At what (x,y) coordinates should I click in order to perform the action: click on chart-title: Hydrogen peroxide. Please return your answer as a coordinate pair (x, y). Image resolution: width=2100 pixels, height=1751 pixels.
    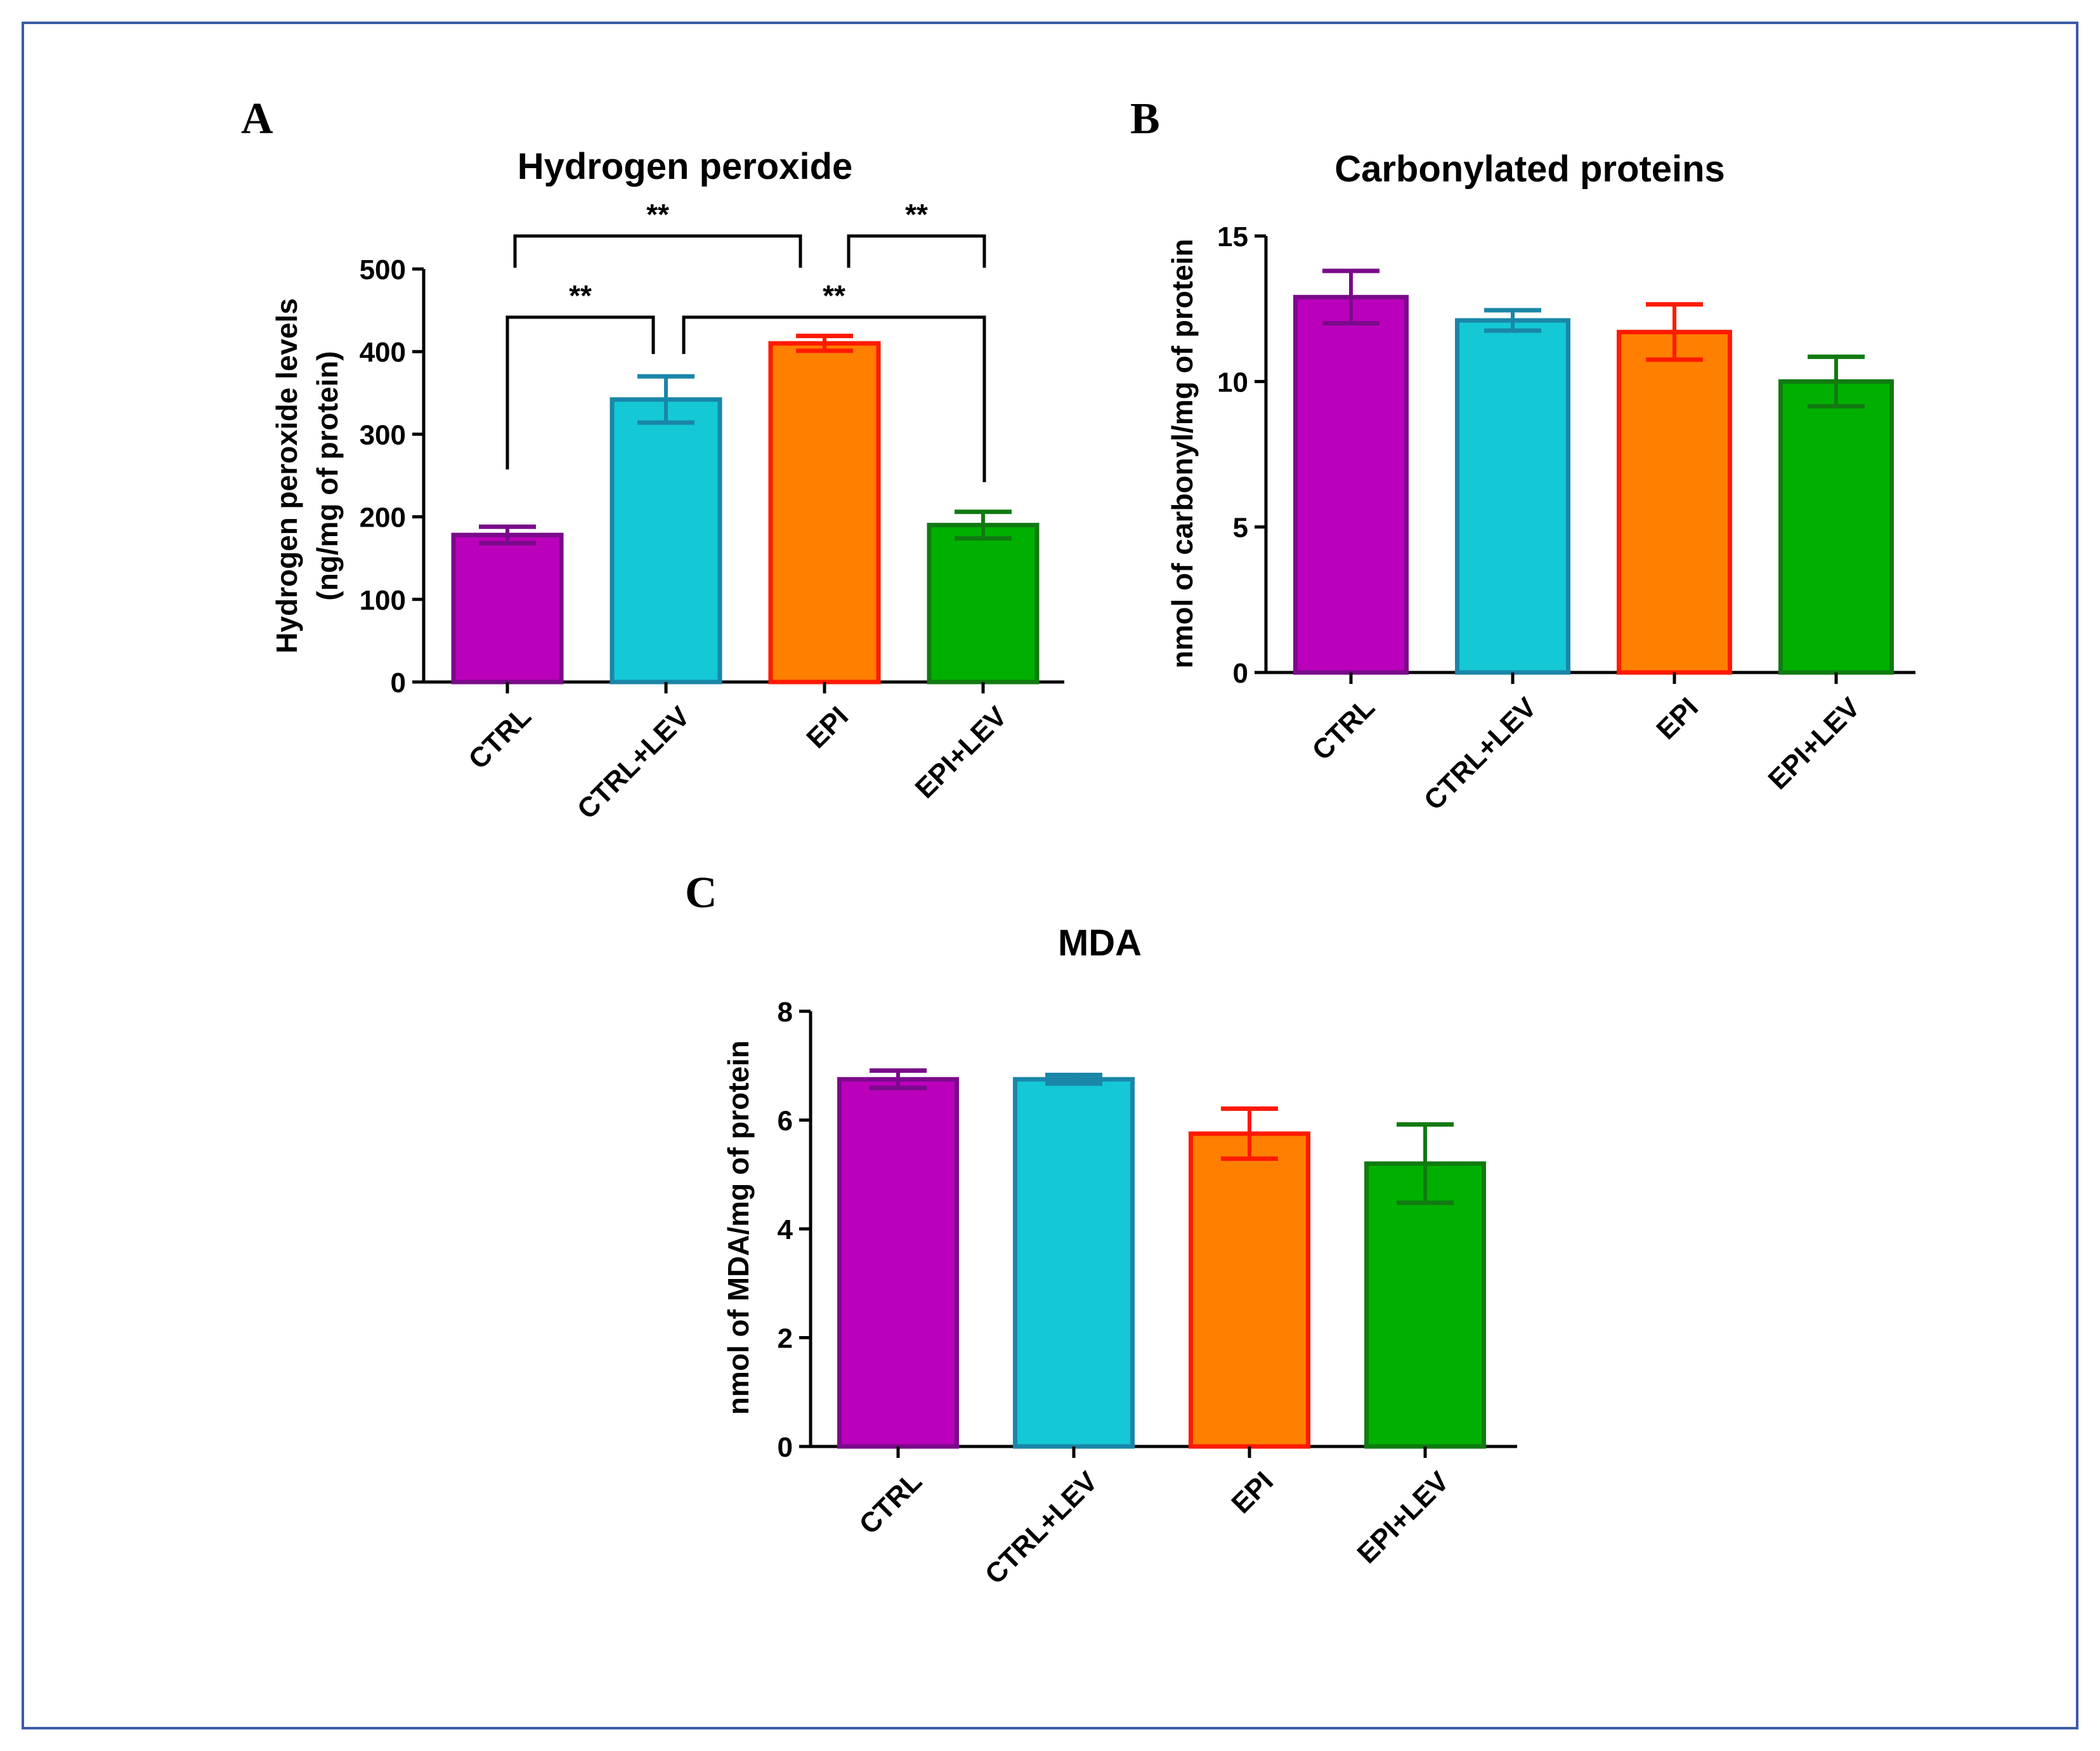
    Looking at the image, I should click on (685, 167).